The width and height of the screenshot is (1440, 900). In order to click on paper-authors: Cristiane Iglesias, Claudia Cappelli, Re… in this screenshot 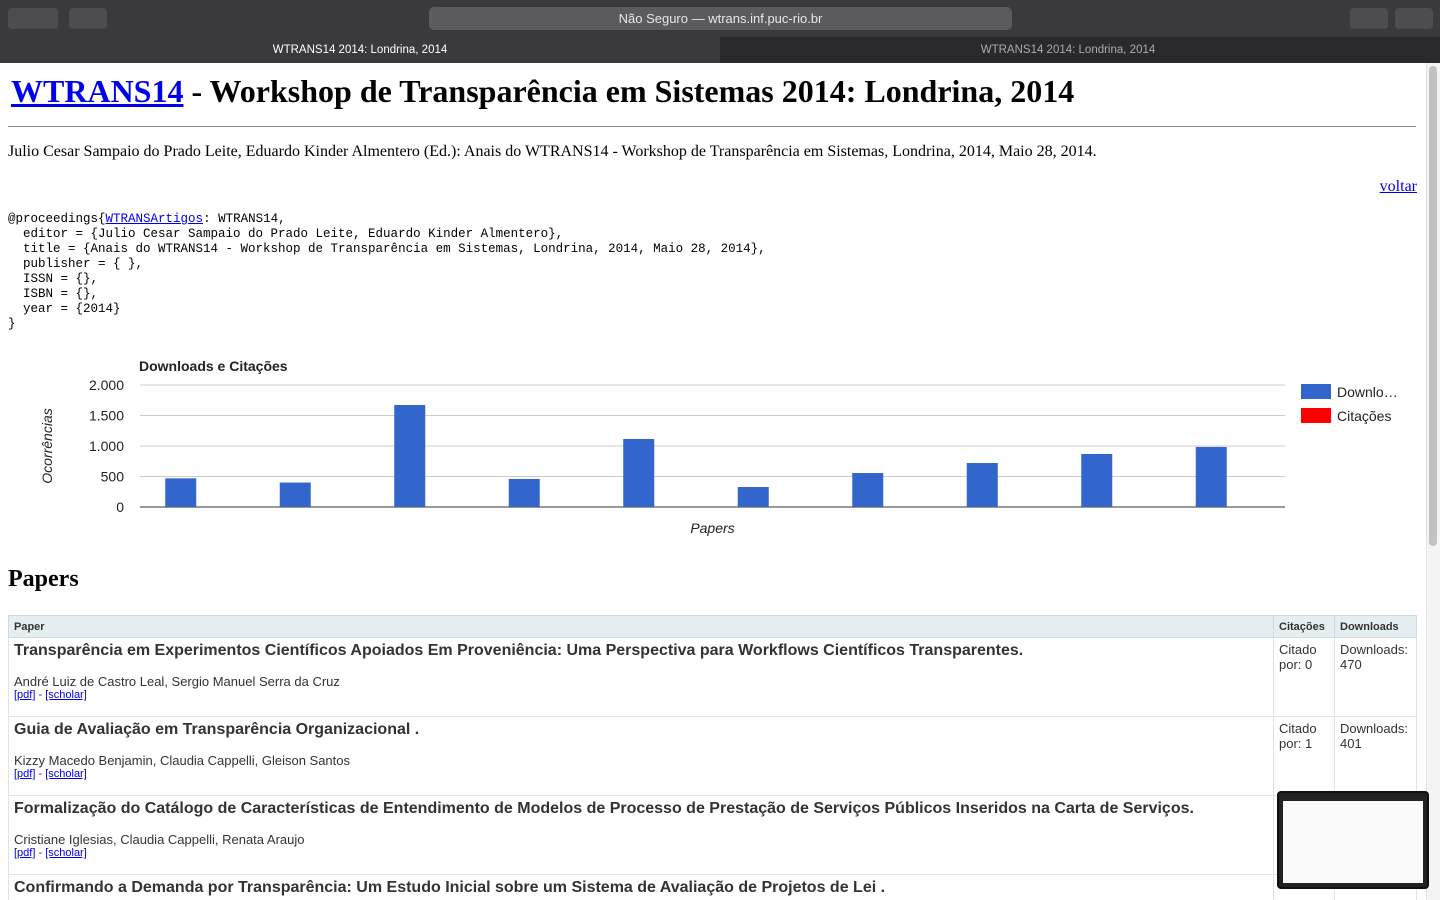, I will do `click(159, 839)`.